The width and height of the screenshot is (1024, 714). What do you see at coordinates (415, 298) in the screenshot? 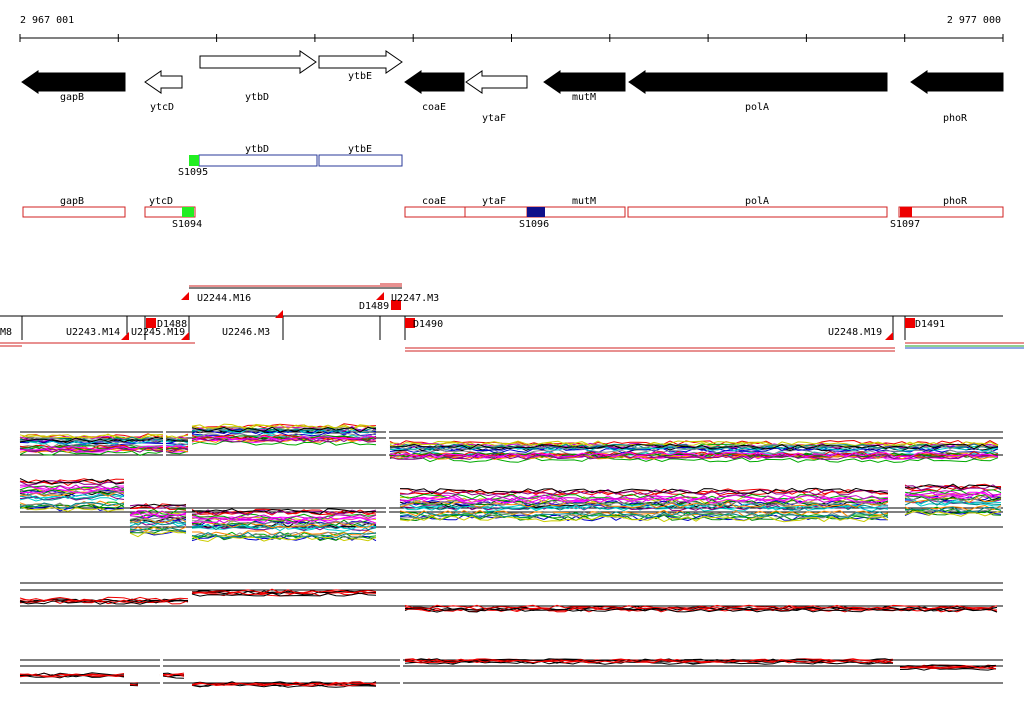
I see `segment-label: U2247.M3` at bounding box center [415, 298].